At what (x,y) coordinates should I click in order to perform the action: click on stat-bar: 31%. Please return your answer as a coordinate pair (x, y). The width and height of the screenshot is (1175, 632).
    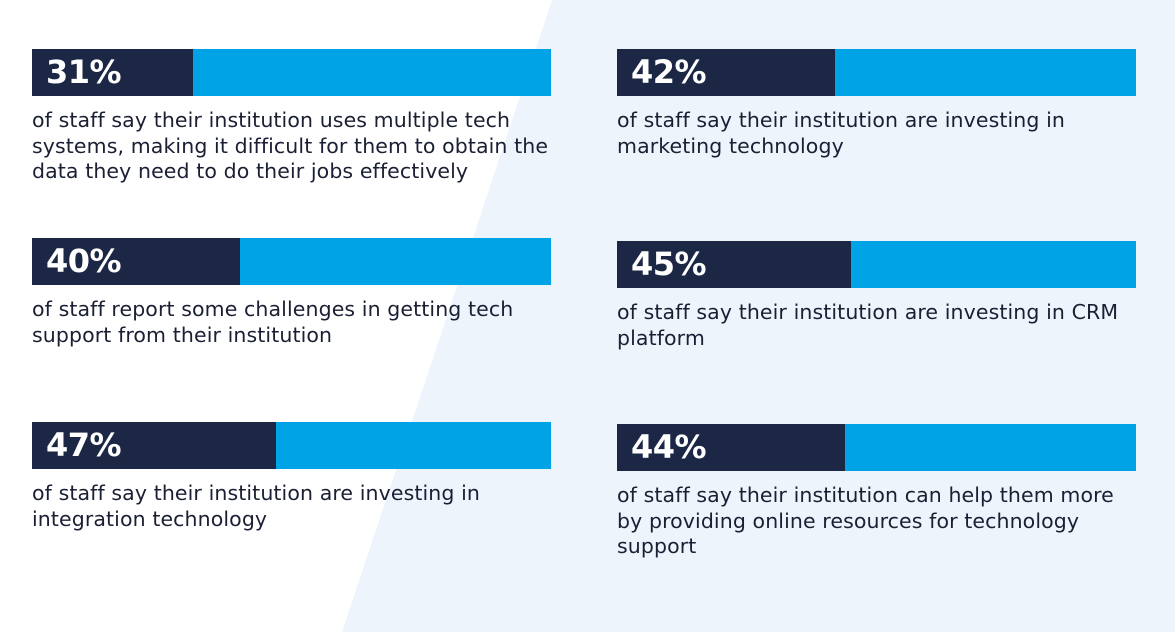
    Looking at the image, I should click on (291, 72).